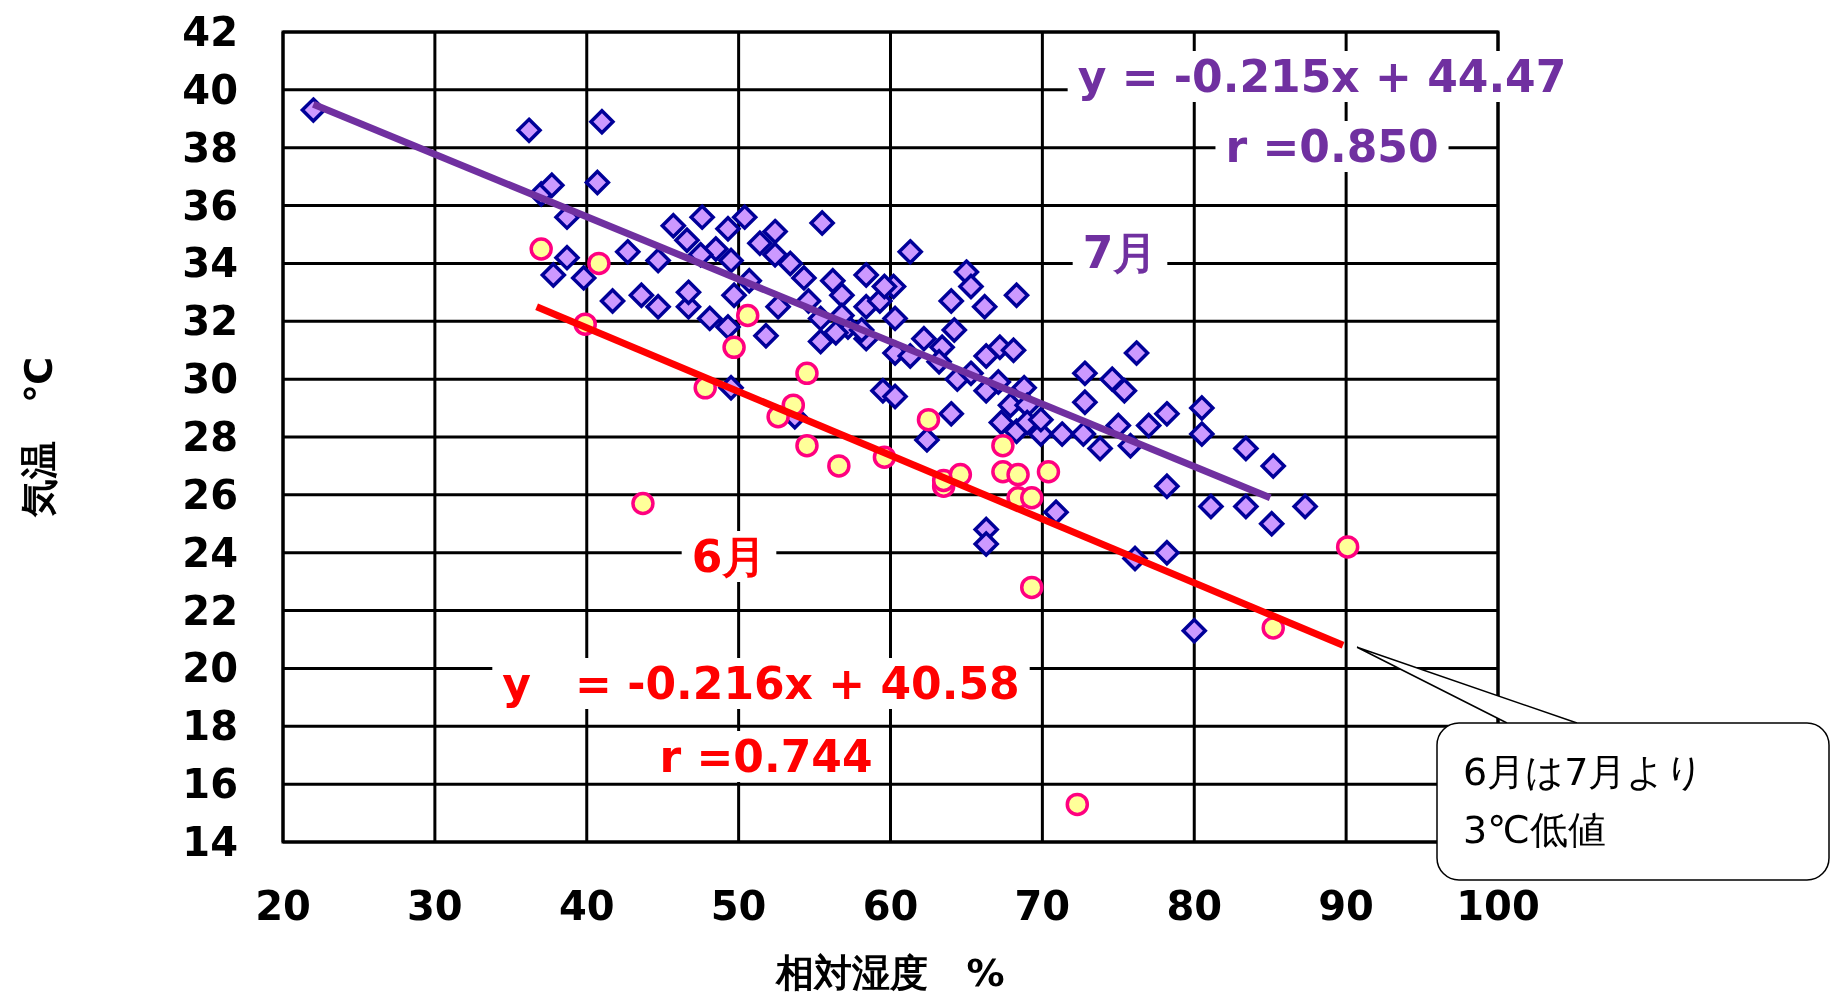  I want to click on y-axis-title: 気温 ℃, so click(39, 437).